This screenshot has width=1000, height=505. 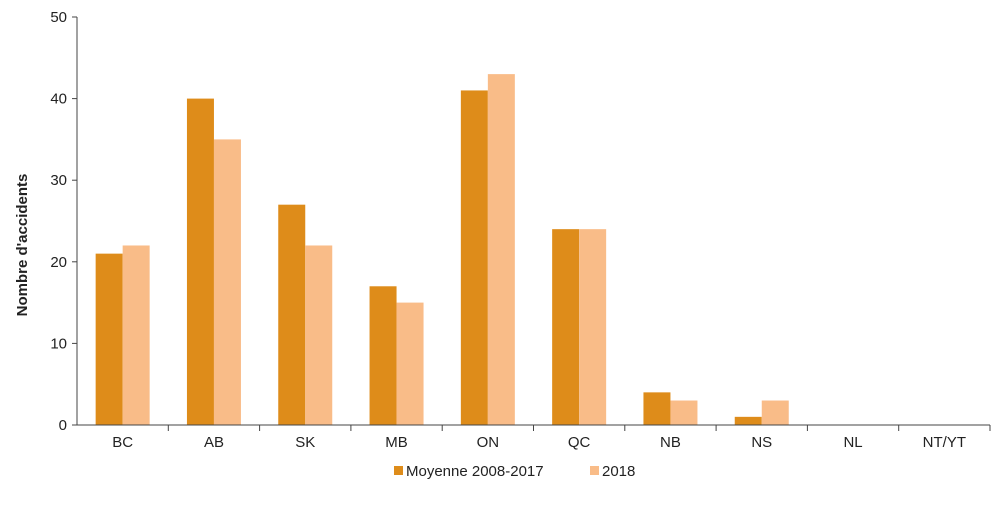 What do you see at coordinates (214, 442) in the screenshot?
I see `x-tick-label: AB` at bounding box center [214, 442].